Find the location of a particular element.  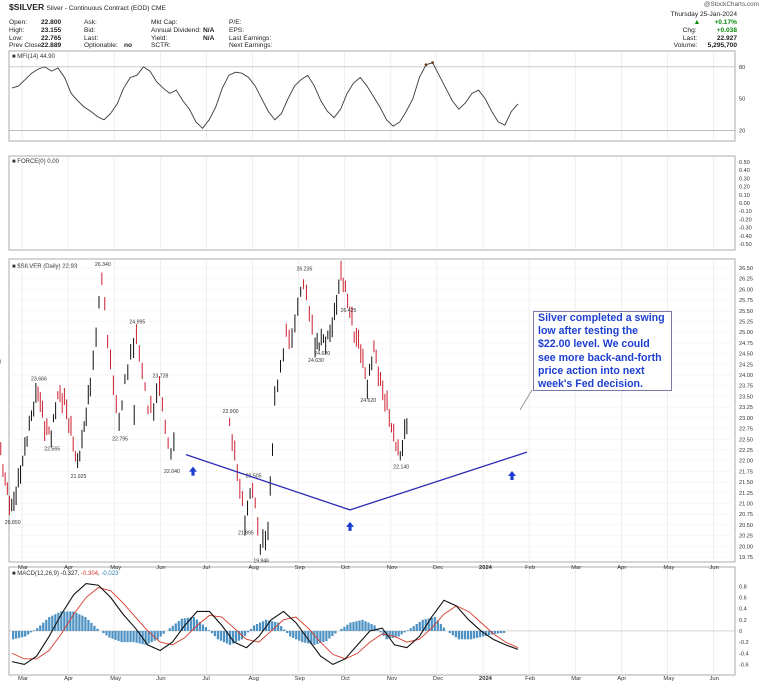

quote-value: N/A is located at coordinates (209, 38).